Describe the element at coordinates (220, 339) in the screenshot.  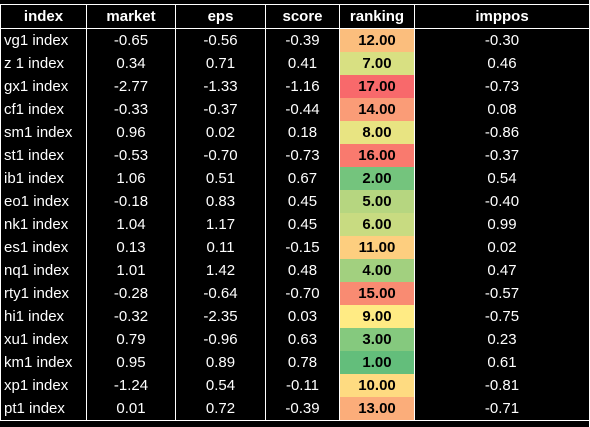
I see `cell-eps: -0.96` at that location.